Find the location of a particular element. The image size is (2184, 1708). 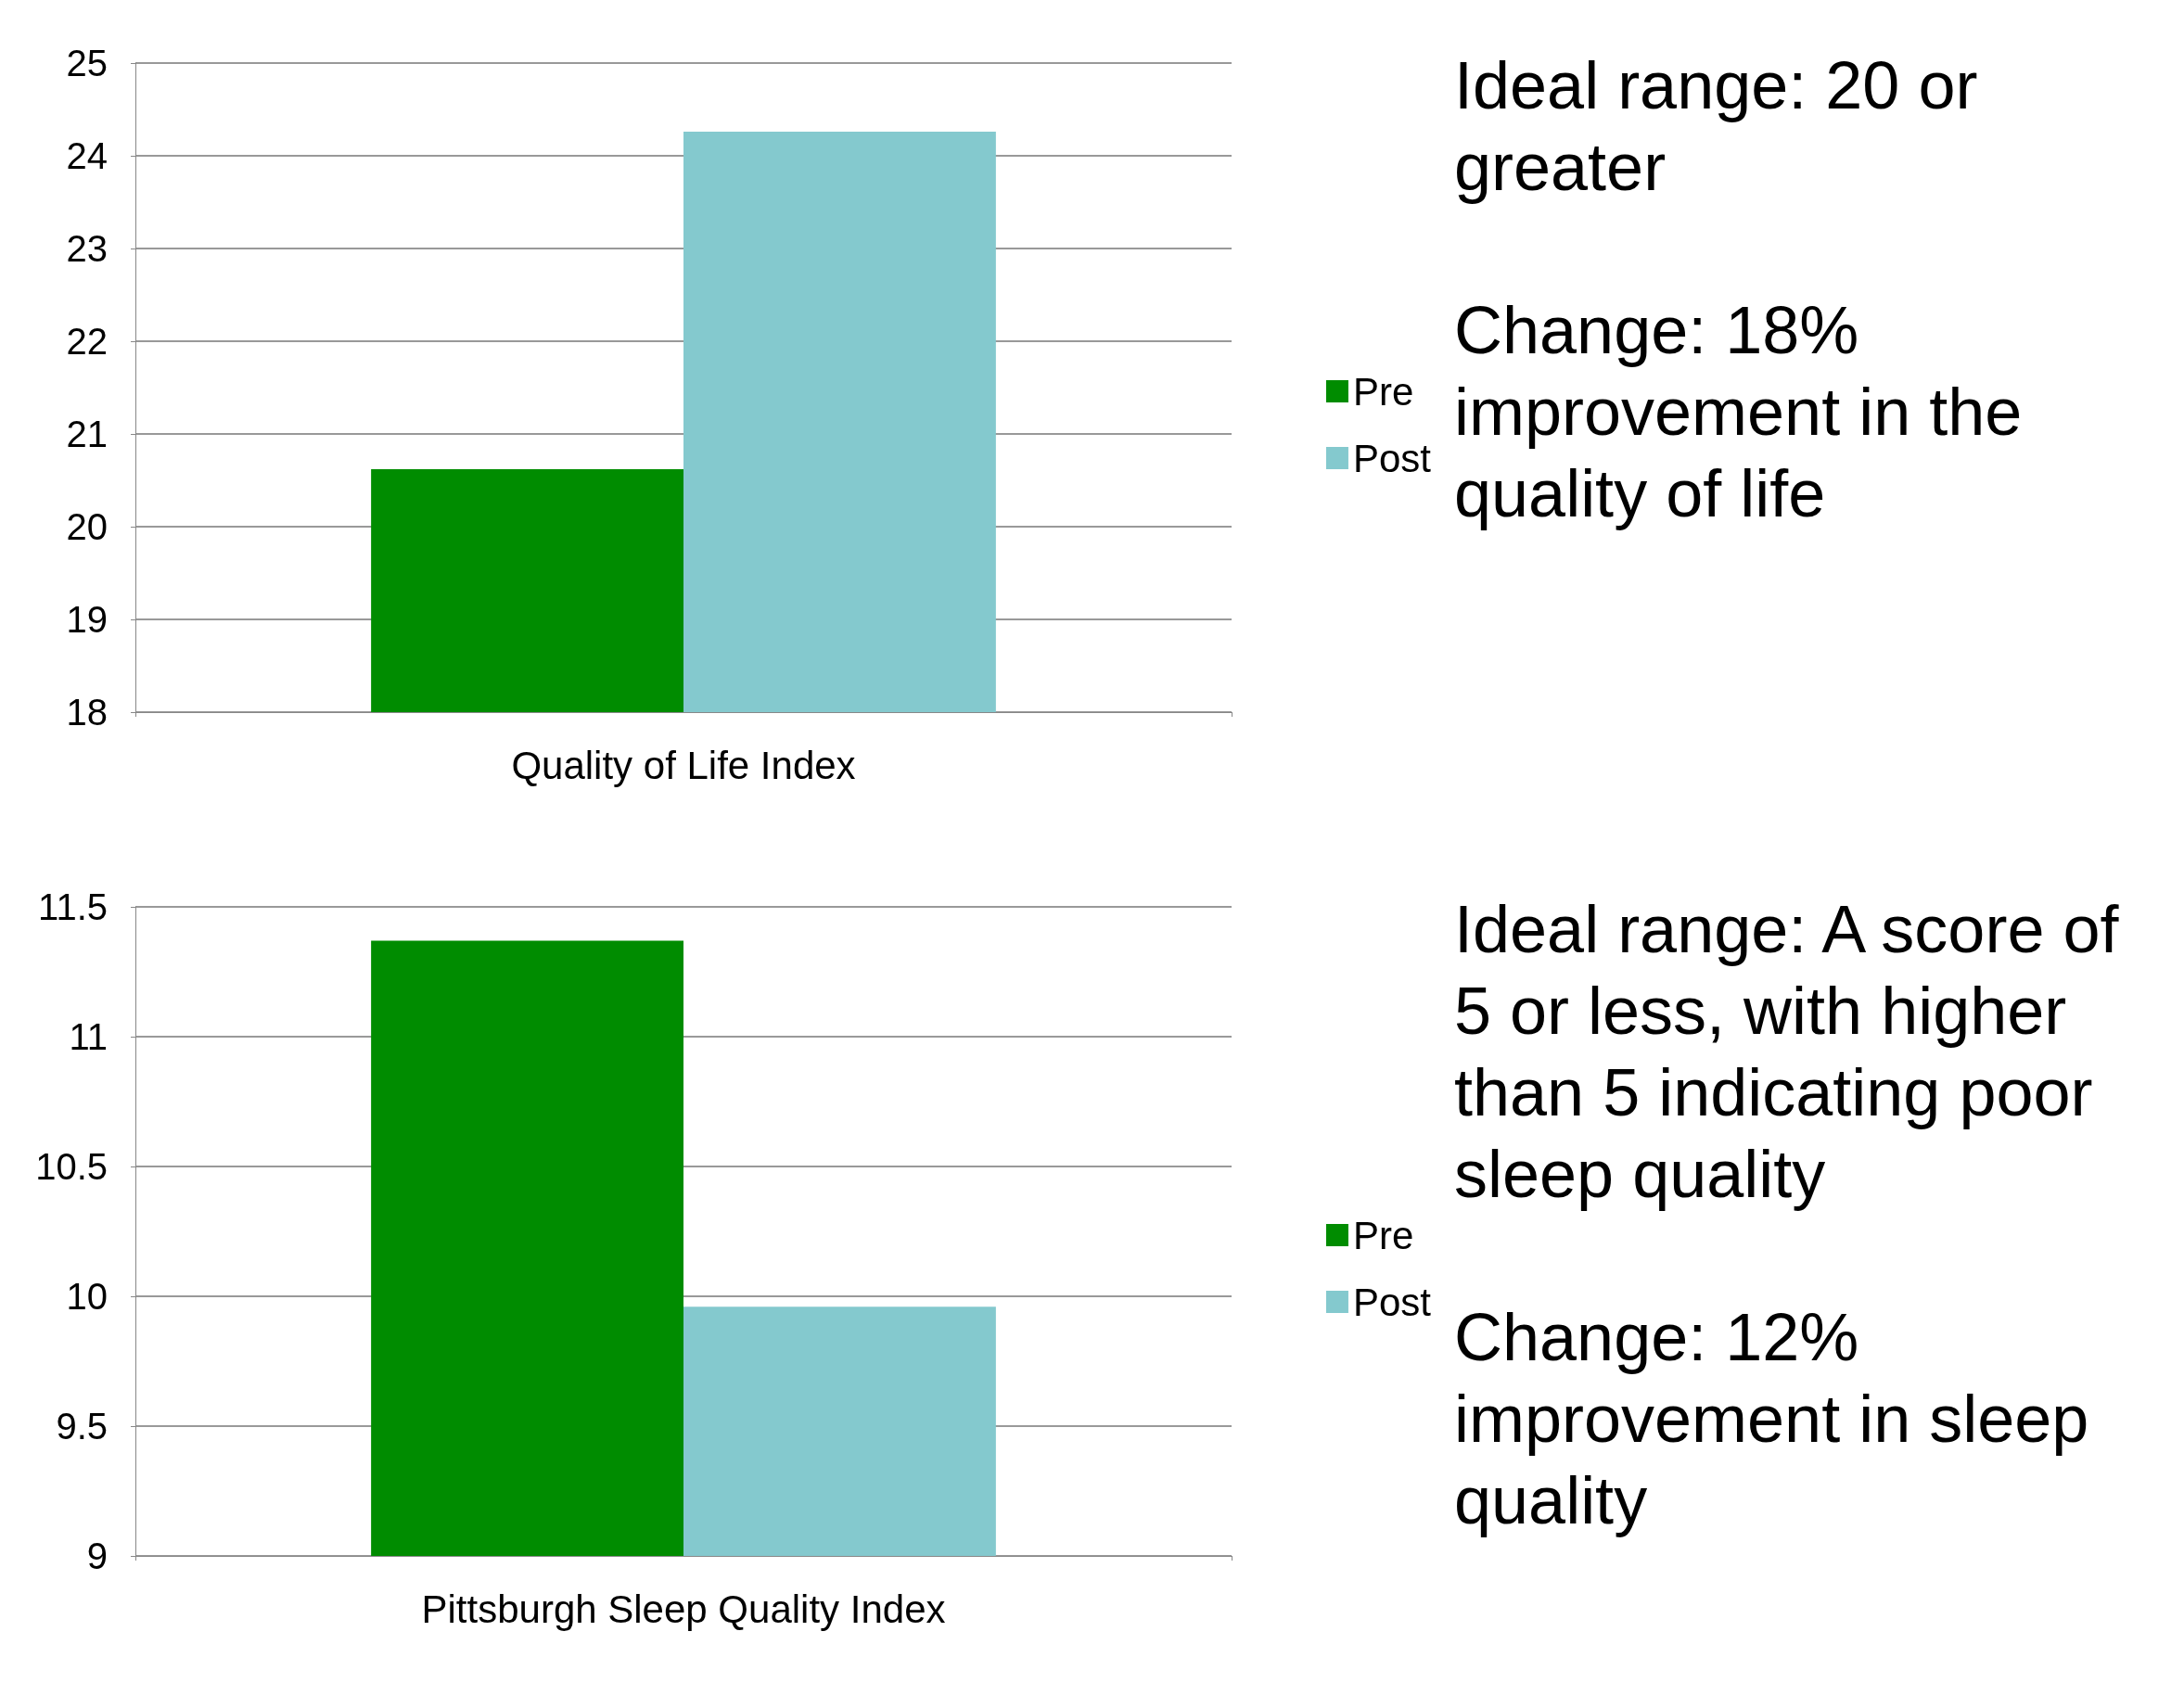

y-tick-label: 24 is located at coordinates (87, 155).